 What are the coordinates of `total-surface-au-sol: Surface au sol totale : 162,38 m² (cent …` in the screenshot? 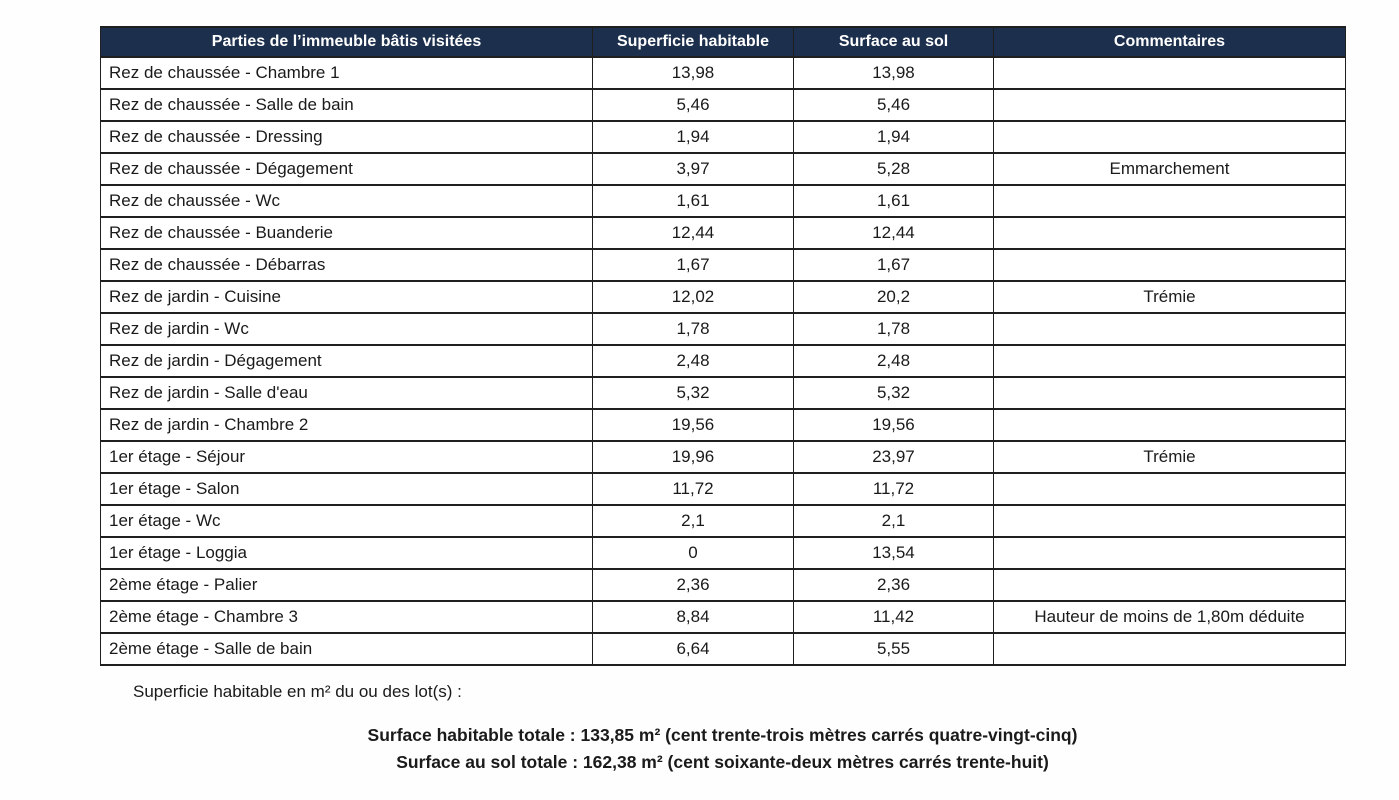 It's located at (722, 762).